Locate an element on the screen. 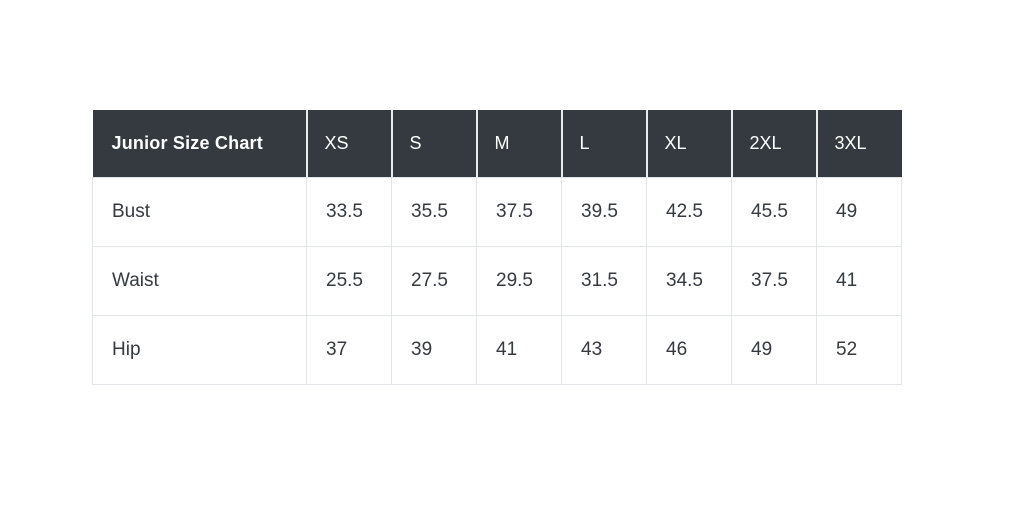 This screenshot has height=522, width=1009. table-row-bust: Bust 33.5 35.5 37.5 39.5 42.5 45.5 49 is located at coordinates (497, 211).